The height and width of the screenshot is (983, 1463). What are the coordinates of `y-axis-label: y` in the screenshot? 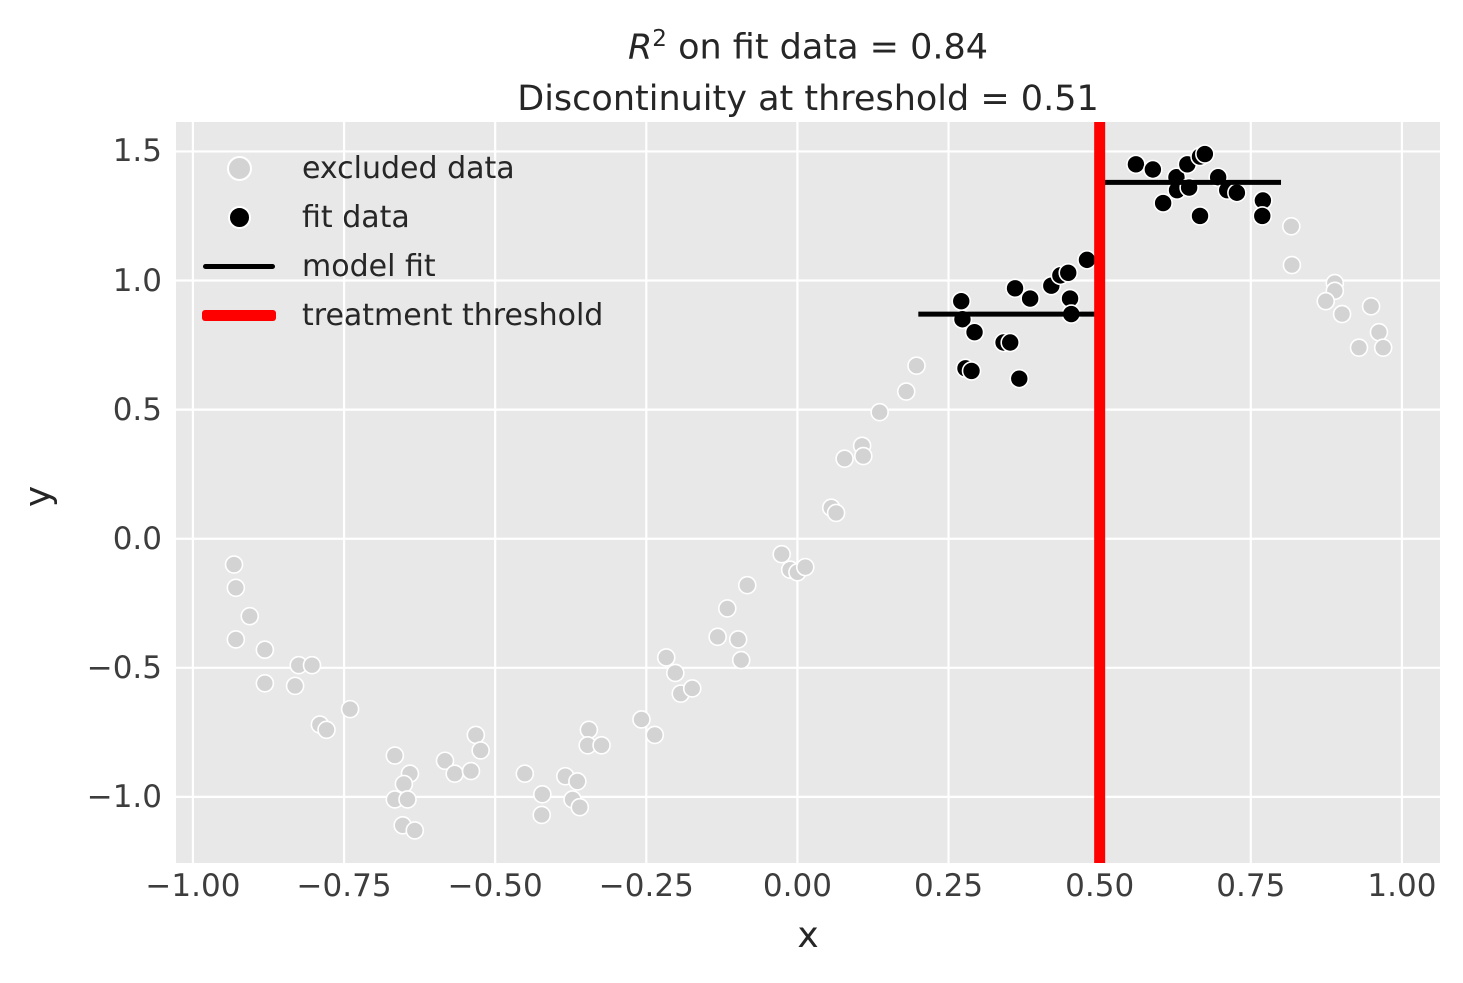 It's located at (38, 496).